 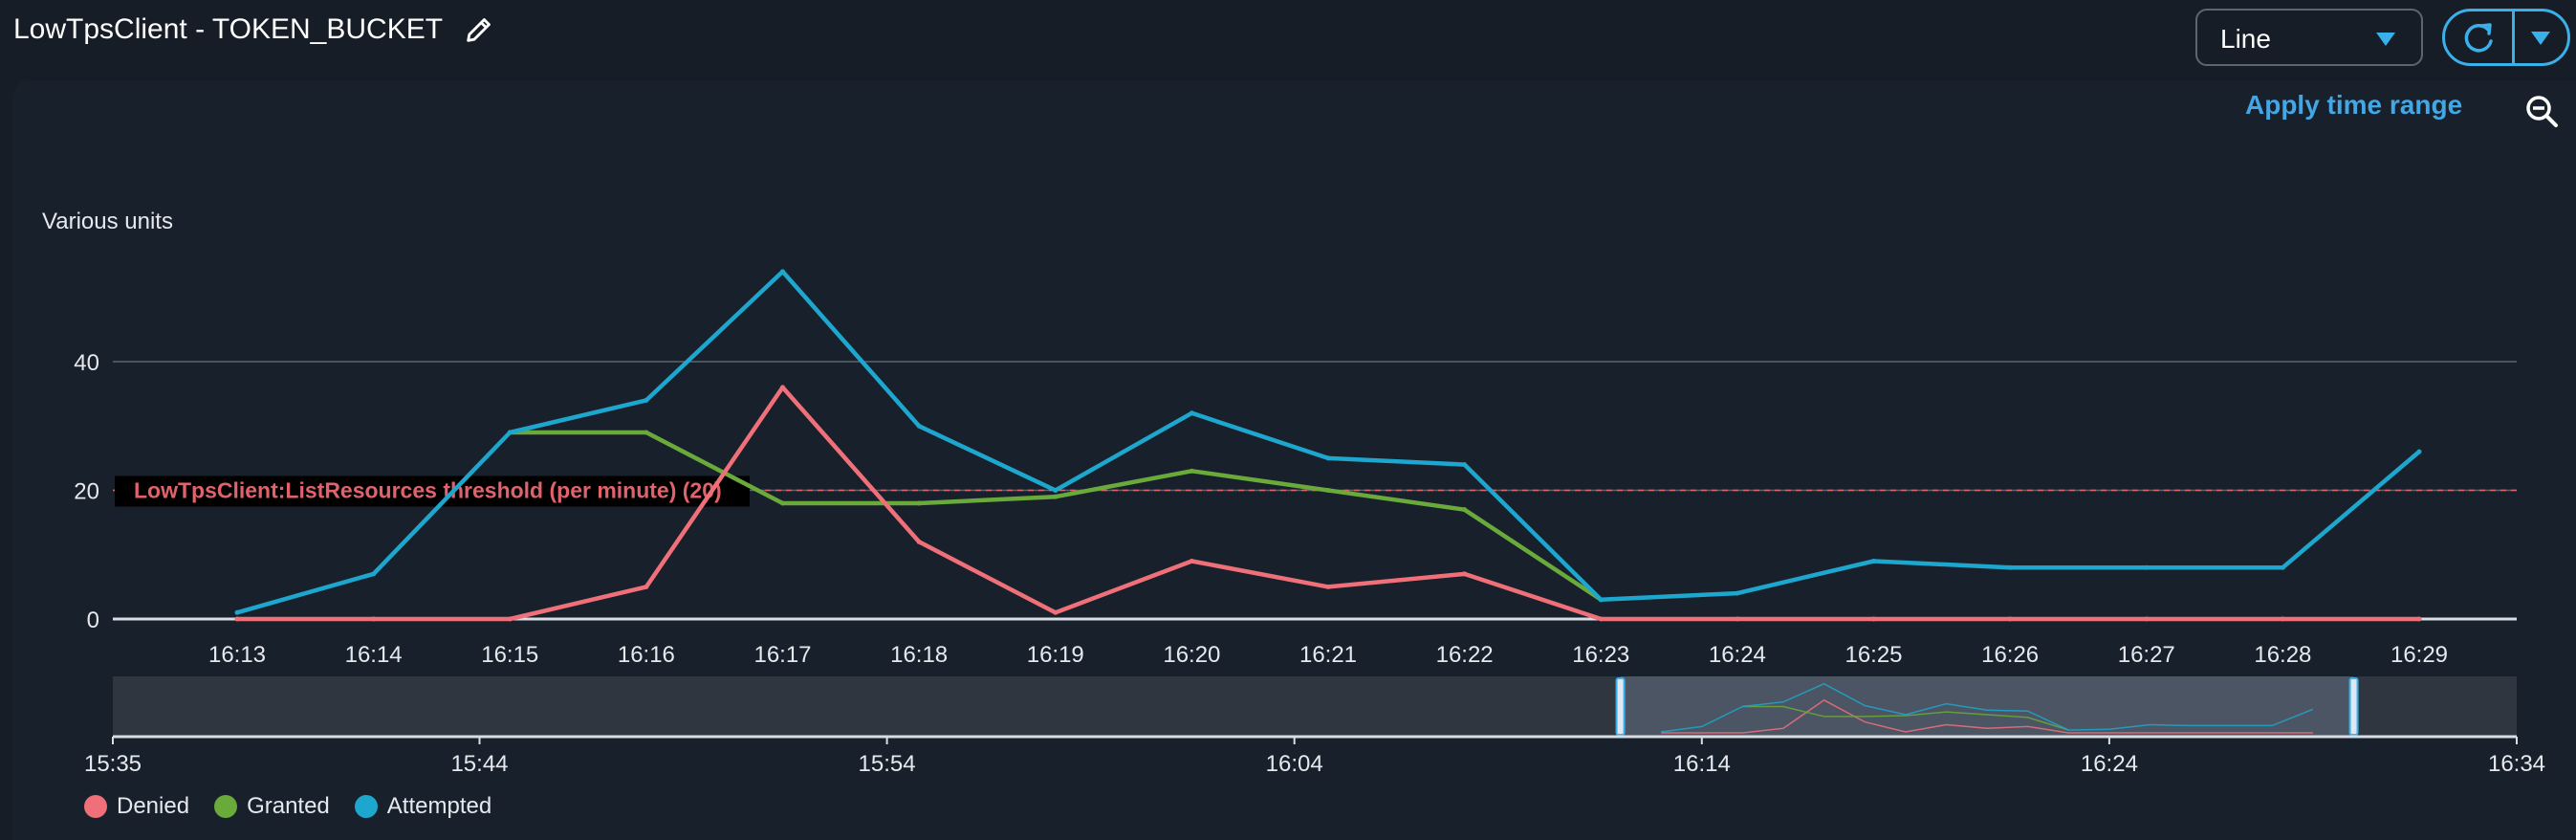 What do you see at coordinates (2245, 39) in the screenshot?
I see `chart-type-value: Line` at bounding box center [2245, 39].